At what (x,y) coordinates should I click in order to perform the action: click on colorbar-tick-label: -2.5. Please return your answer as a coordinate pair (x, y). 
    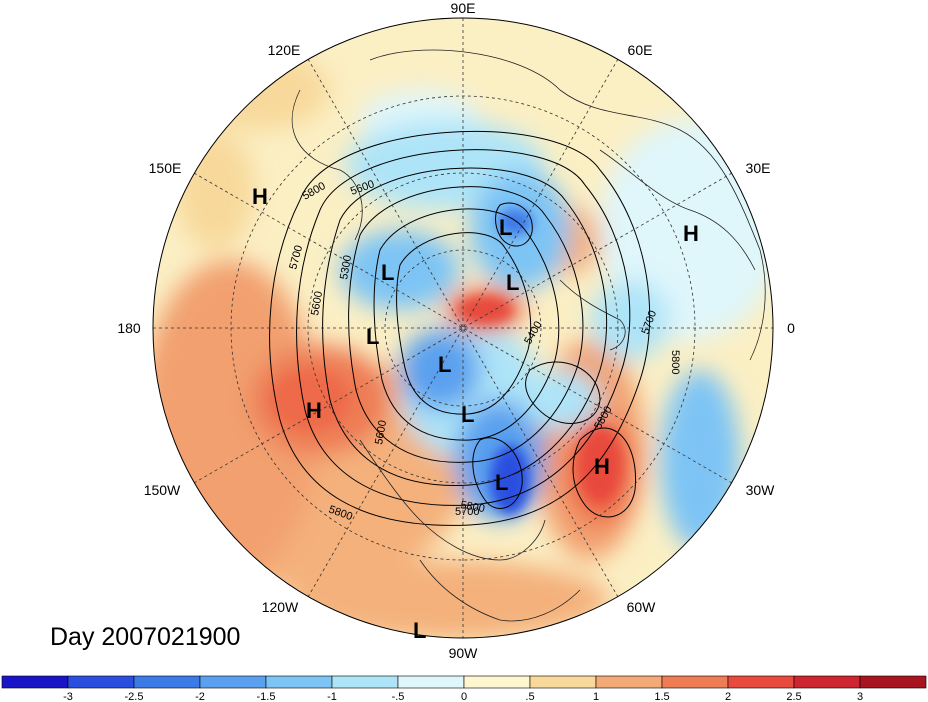
    Looking at the image, I should click on (134, 696).